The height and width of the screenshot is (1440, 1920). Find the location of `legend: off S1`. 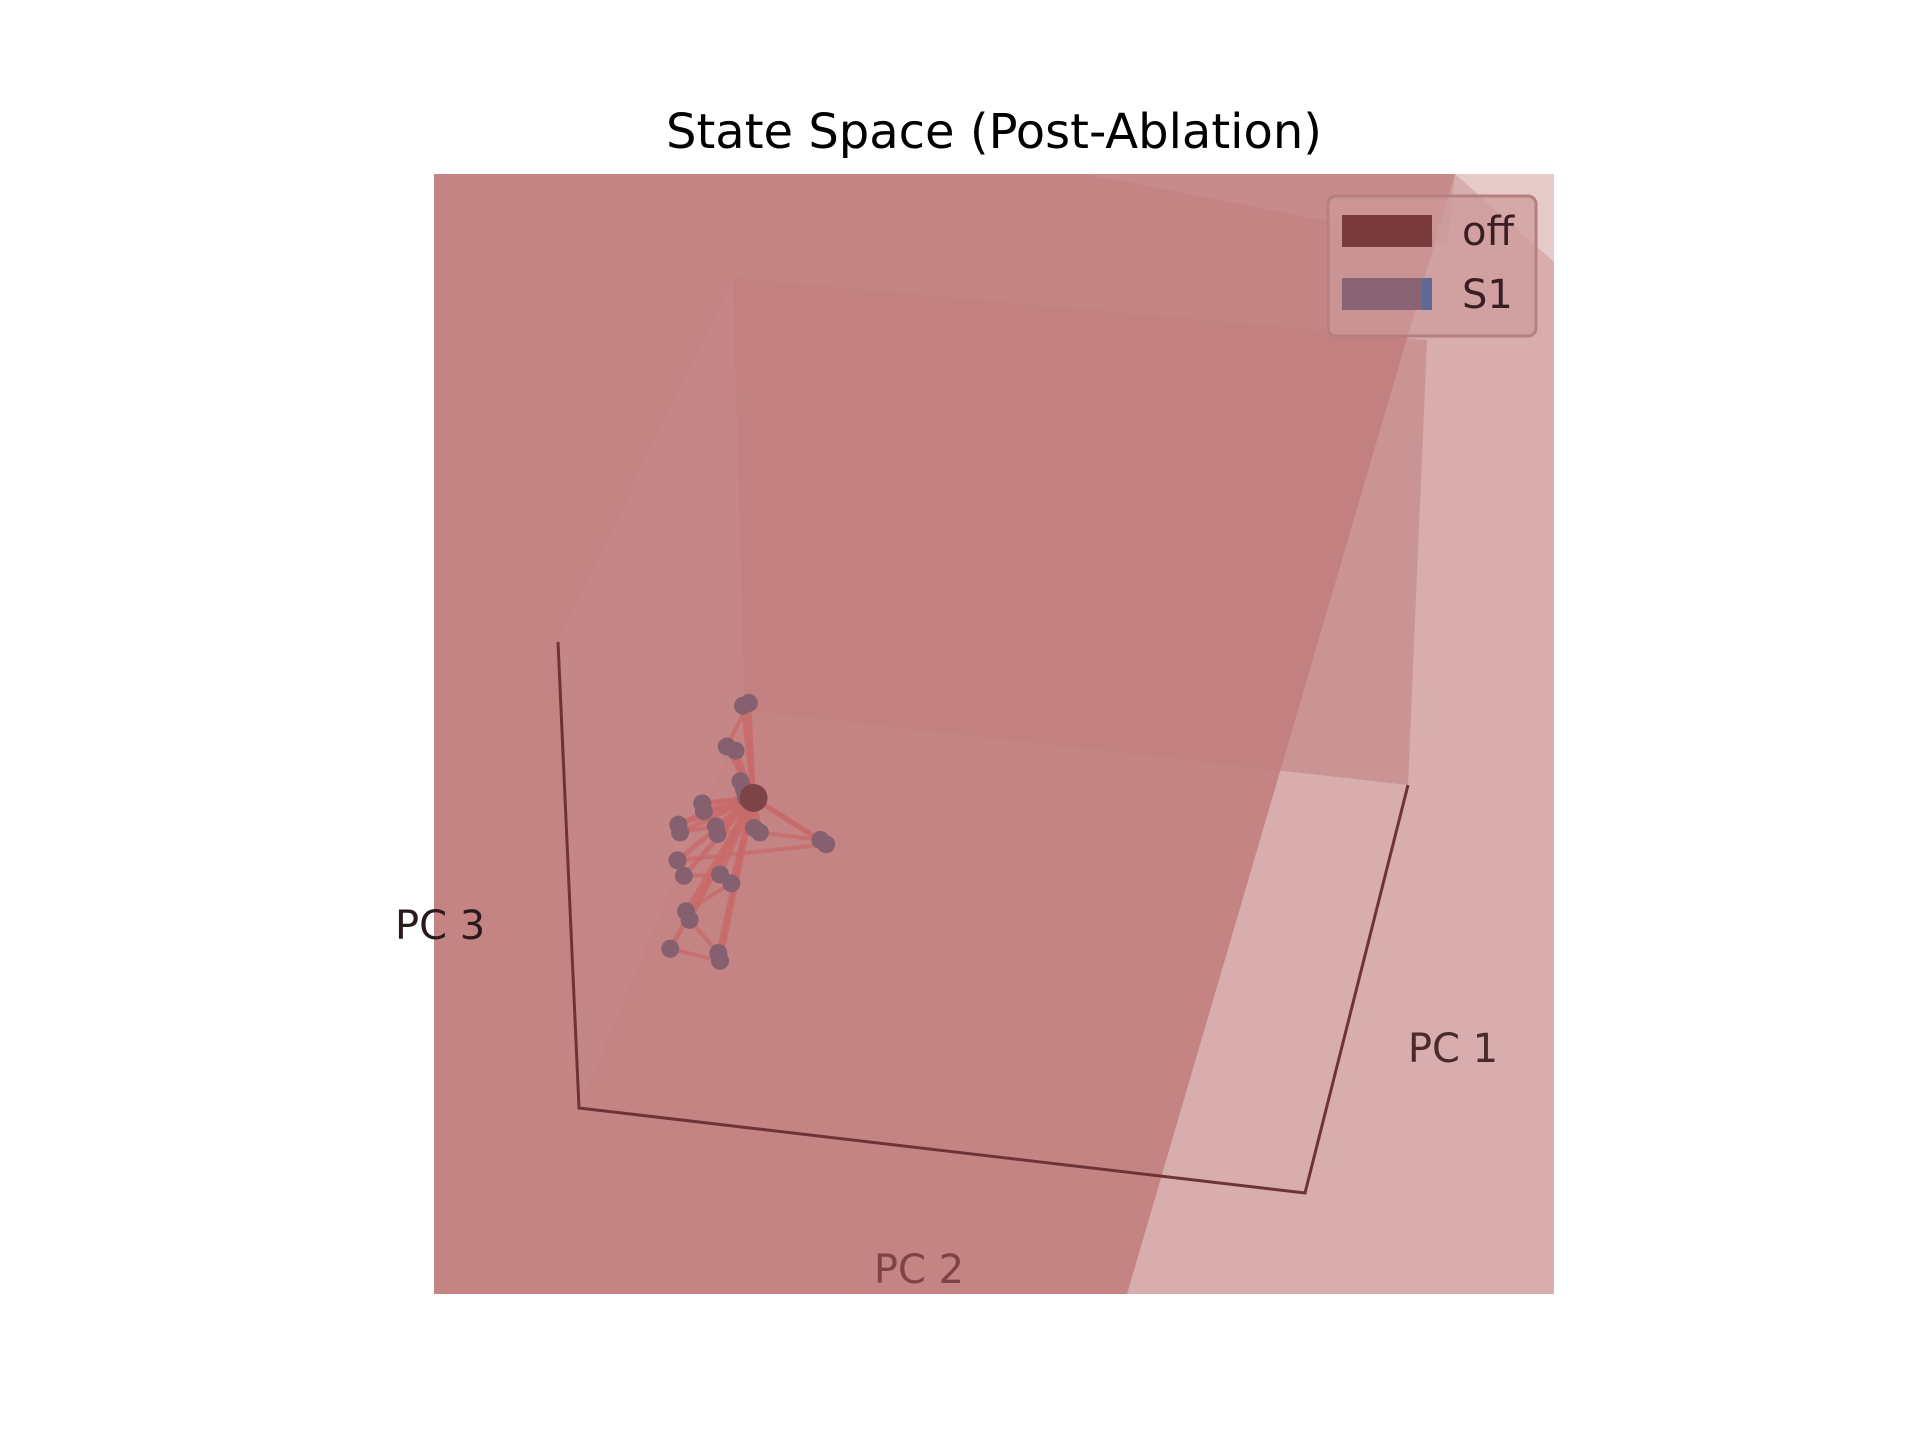

legend: off S1 is located at coordinates (1432, 266).